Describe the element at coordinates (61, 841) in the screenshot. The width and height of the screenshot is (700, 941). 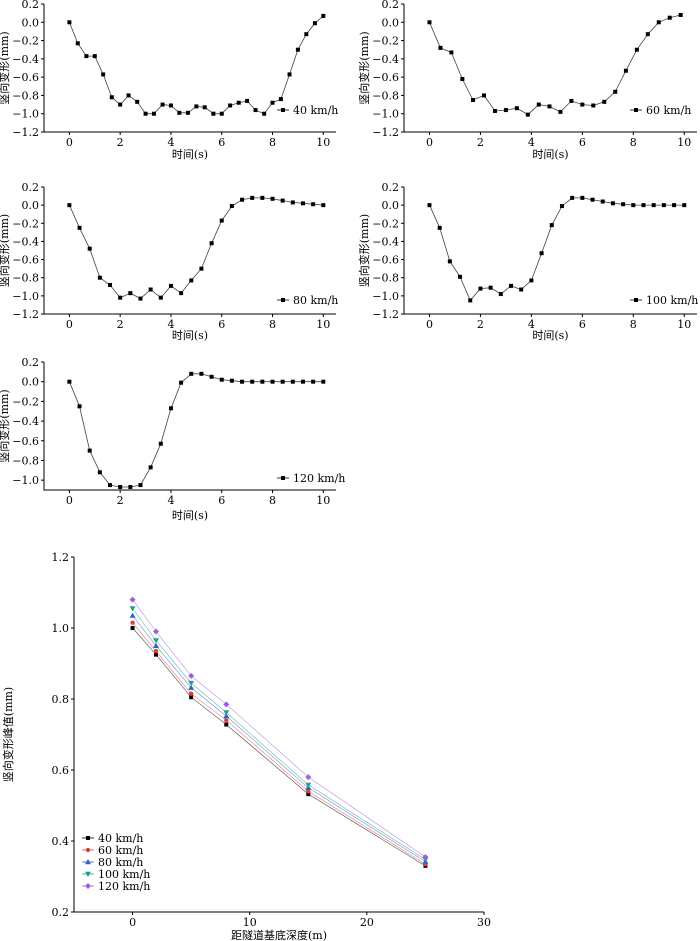
I see `y-tick-label: 0.4` at that location.